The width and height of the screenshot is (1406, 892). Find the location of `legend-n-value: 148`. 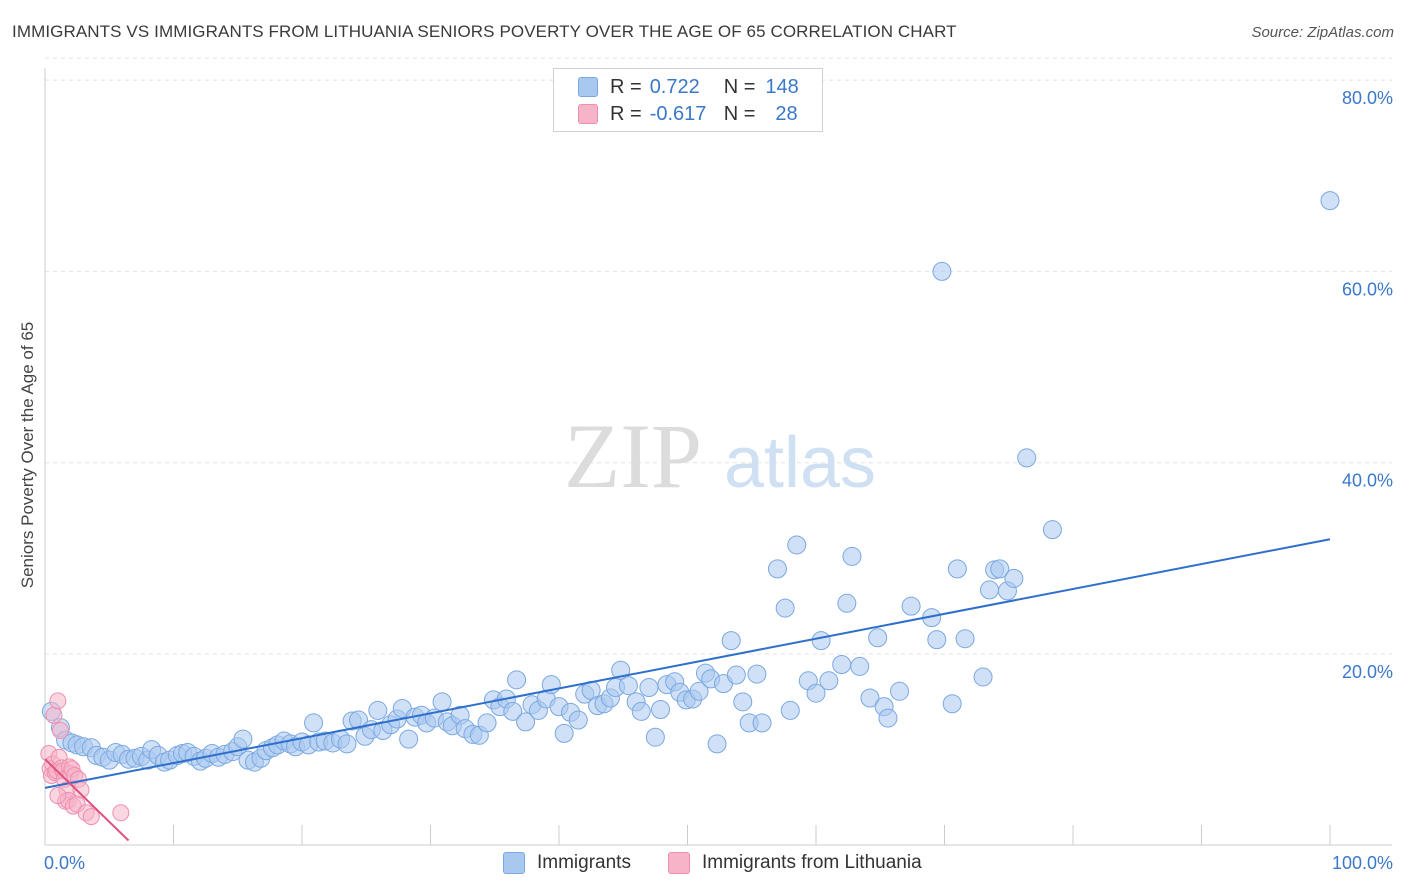

legend-n-value: 148 is located at coordinates (782, 86).